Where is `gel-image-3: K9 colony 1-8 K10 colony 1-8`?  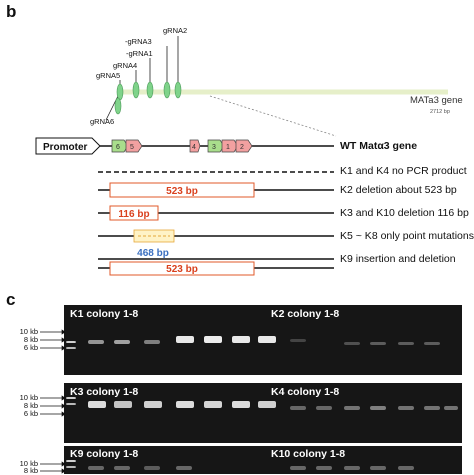 gel-image-3: K9 colony 1-8 K10 colony 1-8 is located at coordinates (263, 460).